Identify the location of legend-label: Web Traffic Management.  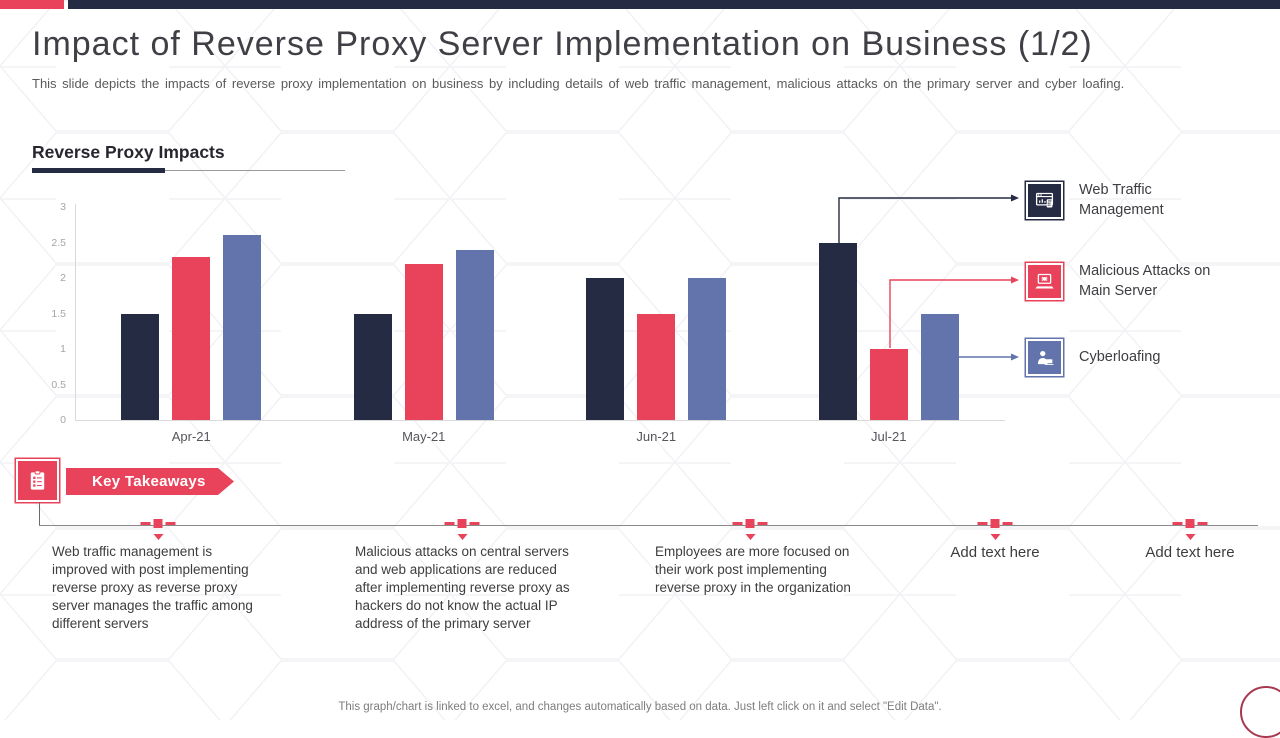
(1121, 200).